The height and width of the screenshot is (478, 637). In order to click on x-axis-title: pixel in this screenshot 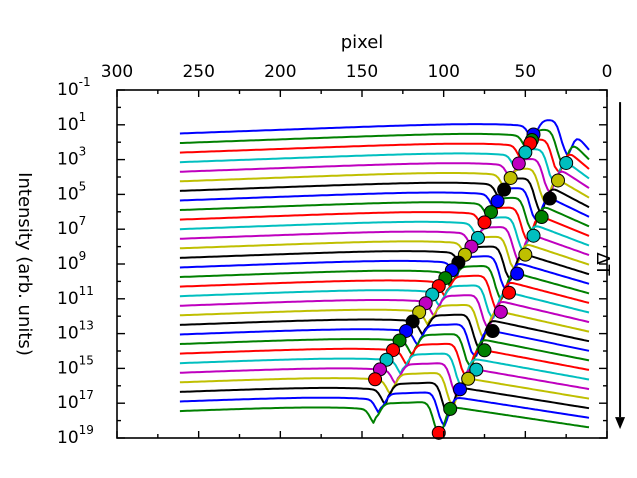, I will do `click(362, 42)`.